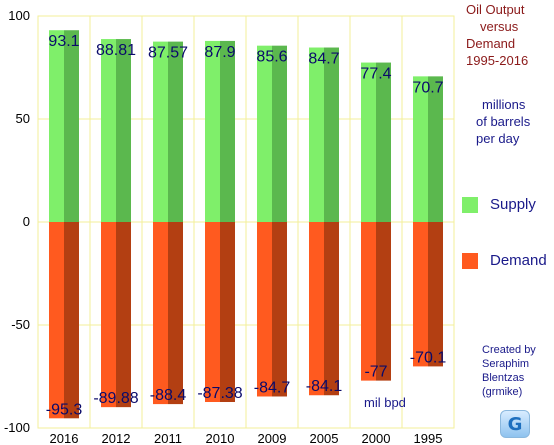 The height and width of the screenshot is (445, 554). What do you see at coordinates (515, 424) in the screenshot?
I see `logo-icon: G` at bounding box center [515, 424].